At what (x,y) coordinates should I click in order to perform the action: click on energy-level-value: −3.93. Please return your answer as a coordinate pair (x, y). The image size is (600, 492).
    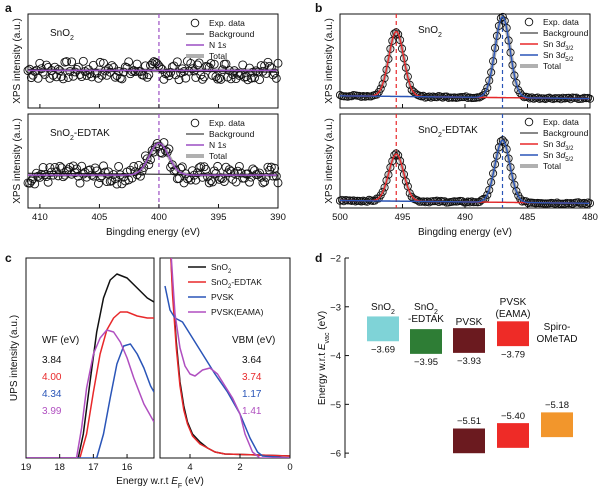
    Looking at the image, I should click on (469, 361).